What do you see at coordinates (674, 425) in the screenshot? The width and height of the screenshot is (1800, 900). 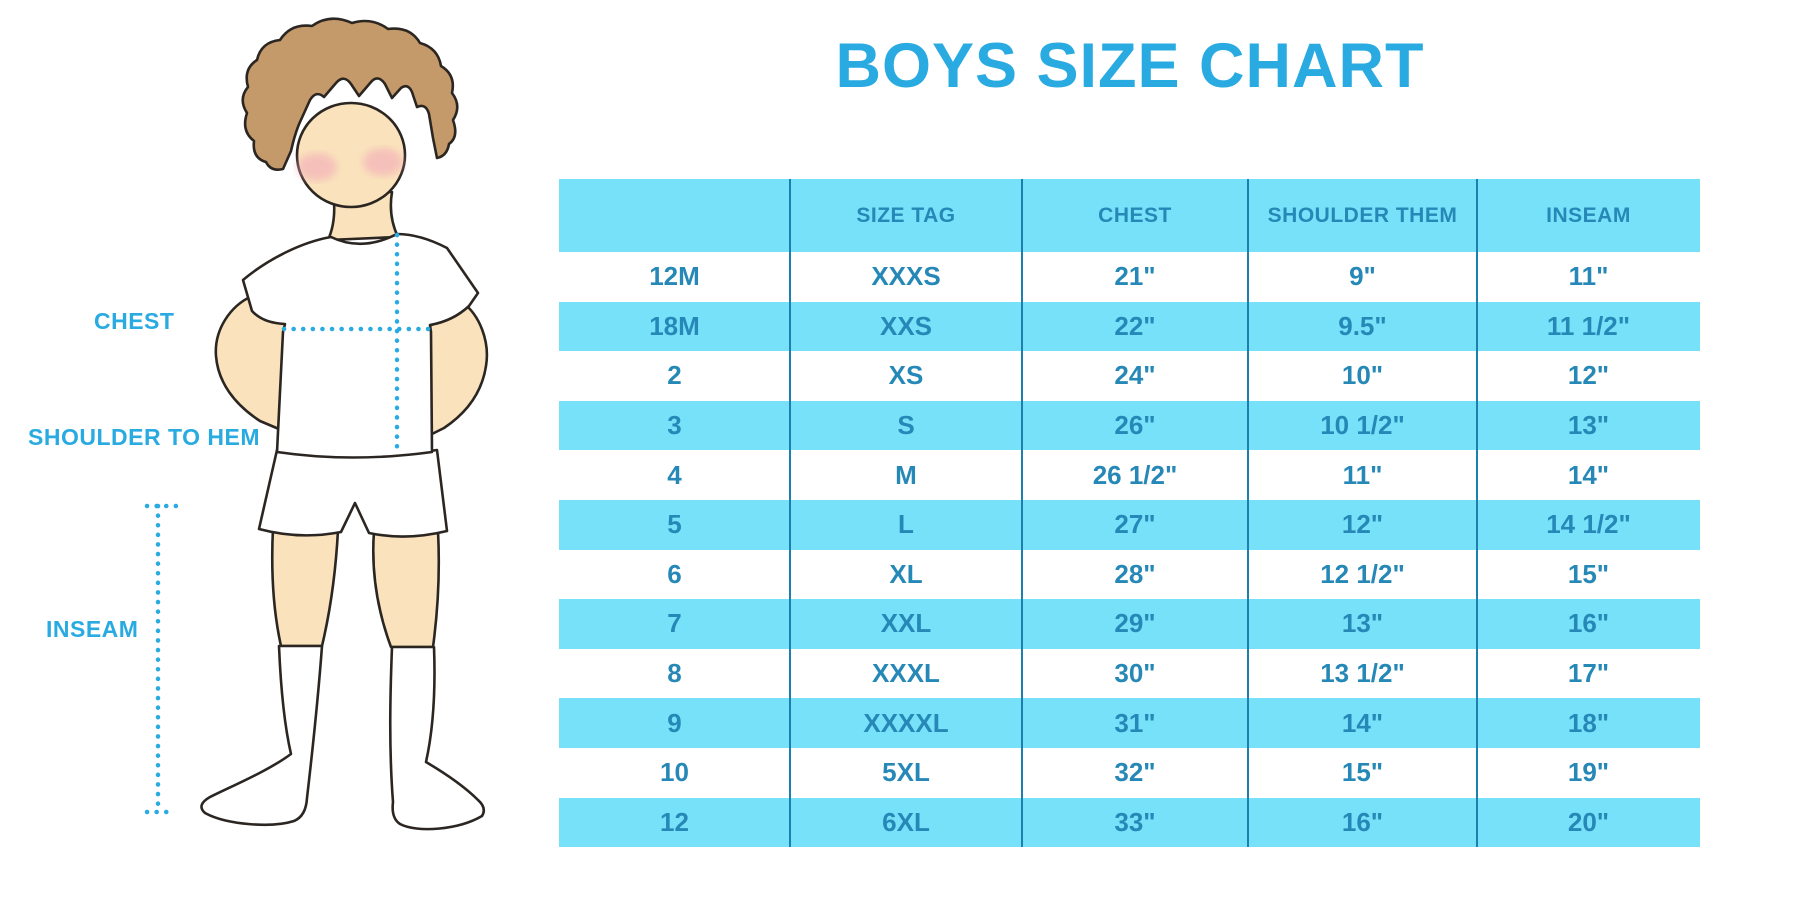 I see `table-cell: 3` at bounding box center [674, 425].